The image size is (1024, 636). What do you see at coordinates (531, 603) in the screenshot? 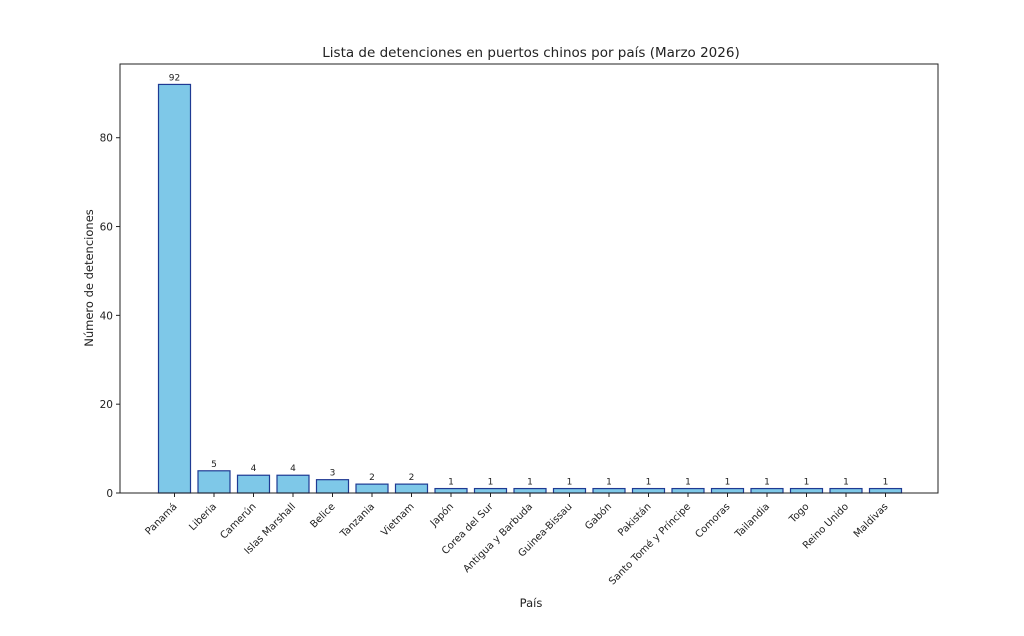
I see `x-axis-label: País` at bounding box center [531, 603].